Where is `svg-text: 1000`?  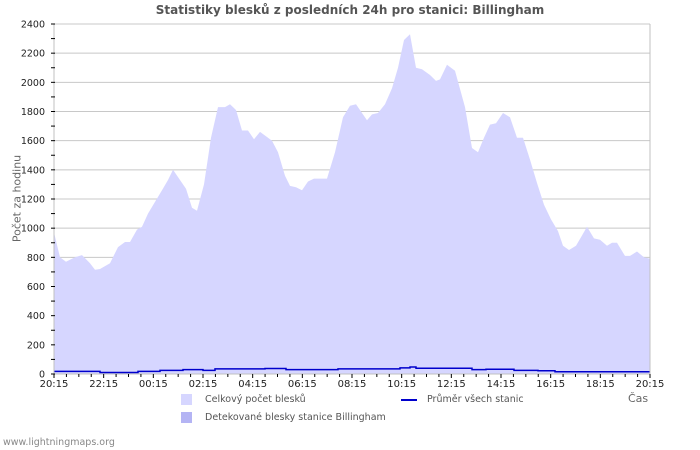
svg-text: 1000 is located at coordinates (33, 229).